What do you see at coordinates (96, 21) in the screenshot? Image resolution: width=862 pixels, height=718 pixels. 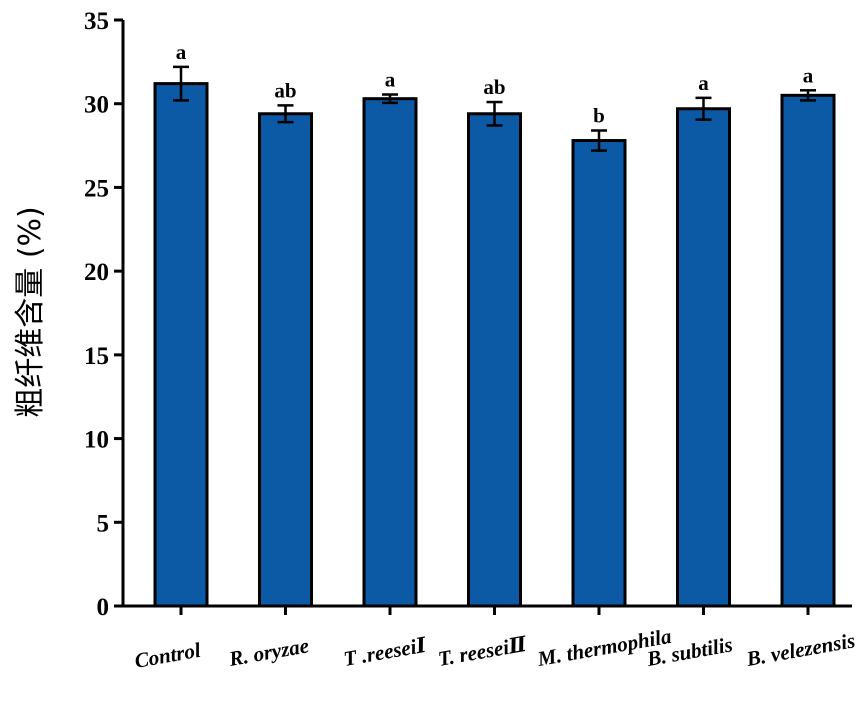 I see `y-tick-label: 35` at bounding box center [96, 21].